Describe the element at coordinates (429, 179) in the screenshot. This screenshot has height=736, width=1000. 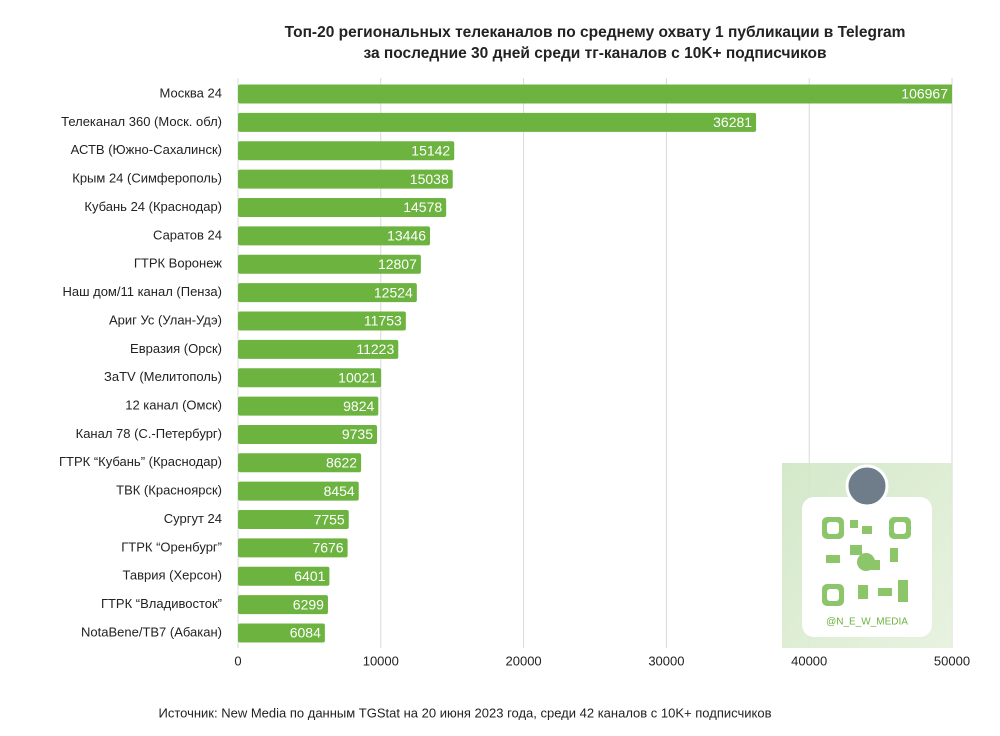
I see `value-label: 15038` at that location.